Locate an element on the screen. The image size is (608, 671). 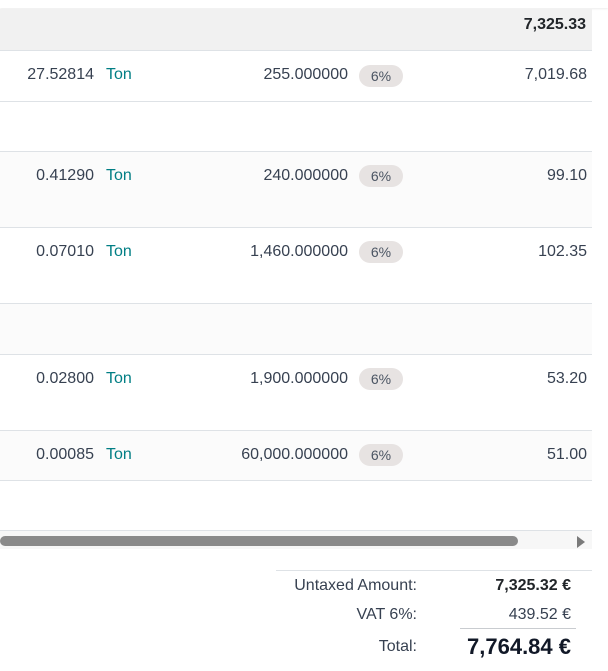
add-line-row is located at coordinates (296, 506).